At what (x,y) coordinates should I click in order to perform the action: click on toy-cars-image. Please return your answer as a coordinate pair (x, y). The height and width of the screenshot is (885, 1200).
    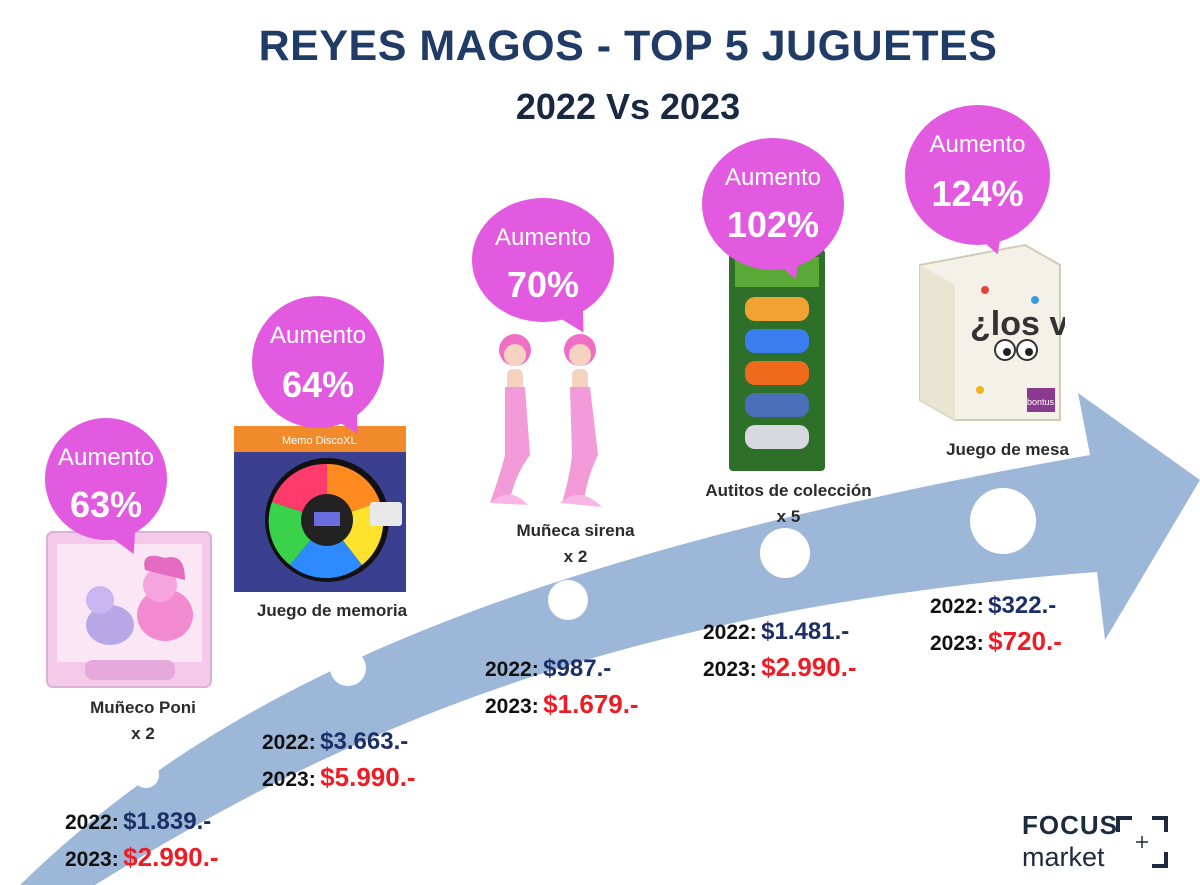
    Looking at the image, I should click on (777, 360).